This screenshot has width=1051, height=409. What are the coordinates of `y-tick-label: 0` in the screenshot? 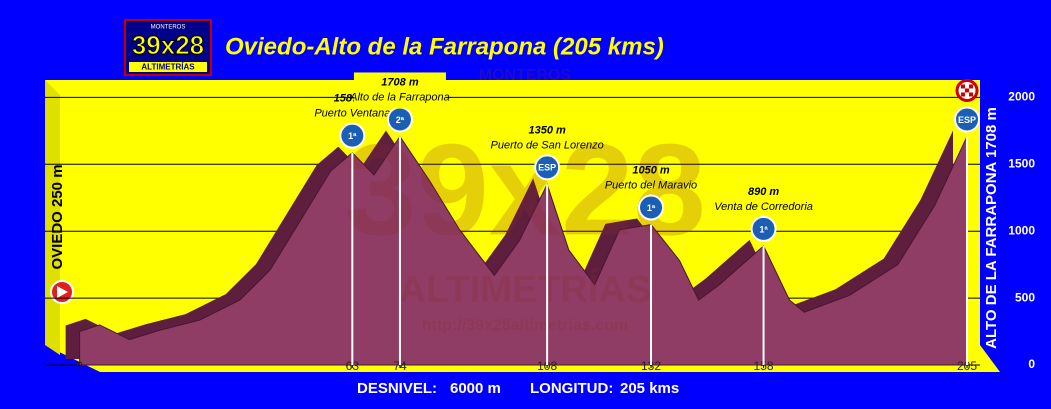 It's located at (1031, 364).